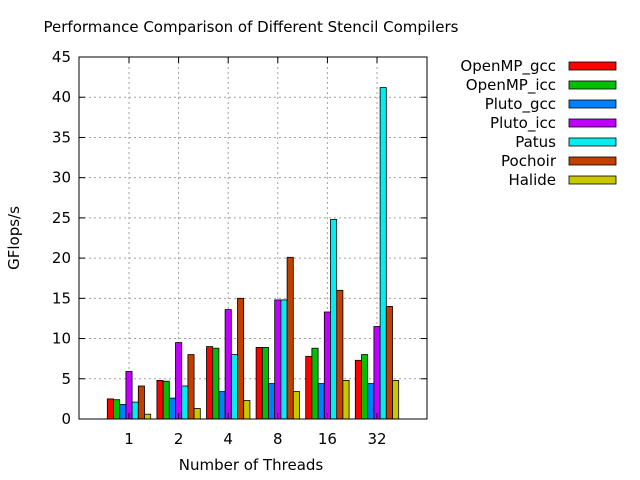  Describe the element at coordinates (592, 123) in the screenshot. I see `legend-swatch-pluto-icc` at that location.